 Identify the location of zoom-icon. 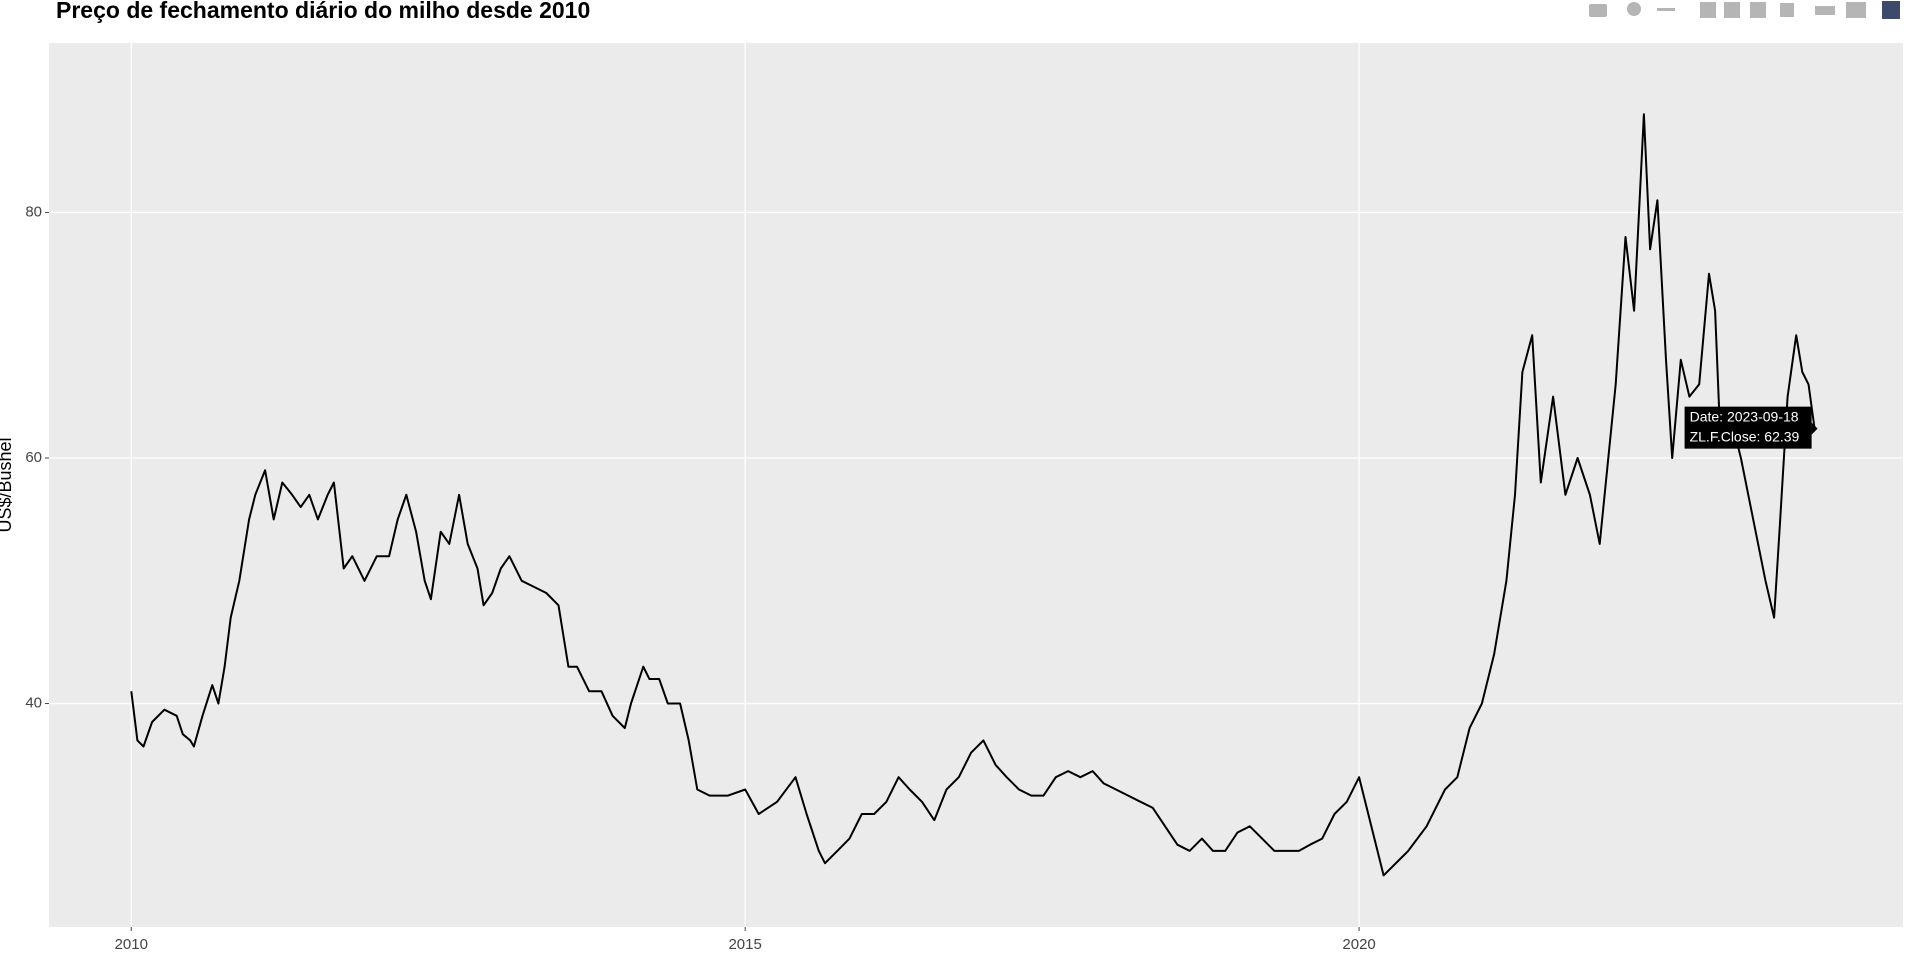
(1634, 9).